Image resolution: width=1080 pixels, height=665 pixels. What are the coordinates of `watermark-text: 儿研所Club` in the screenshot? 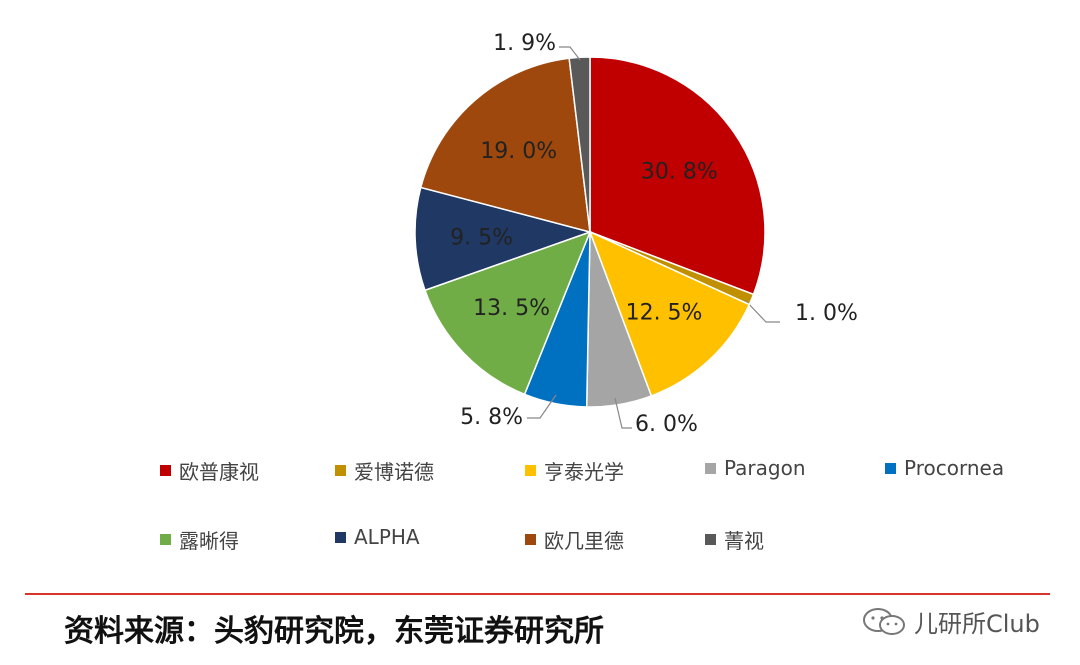 It's located at (977, 624).